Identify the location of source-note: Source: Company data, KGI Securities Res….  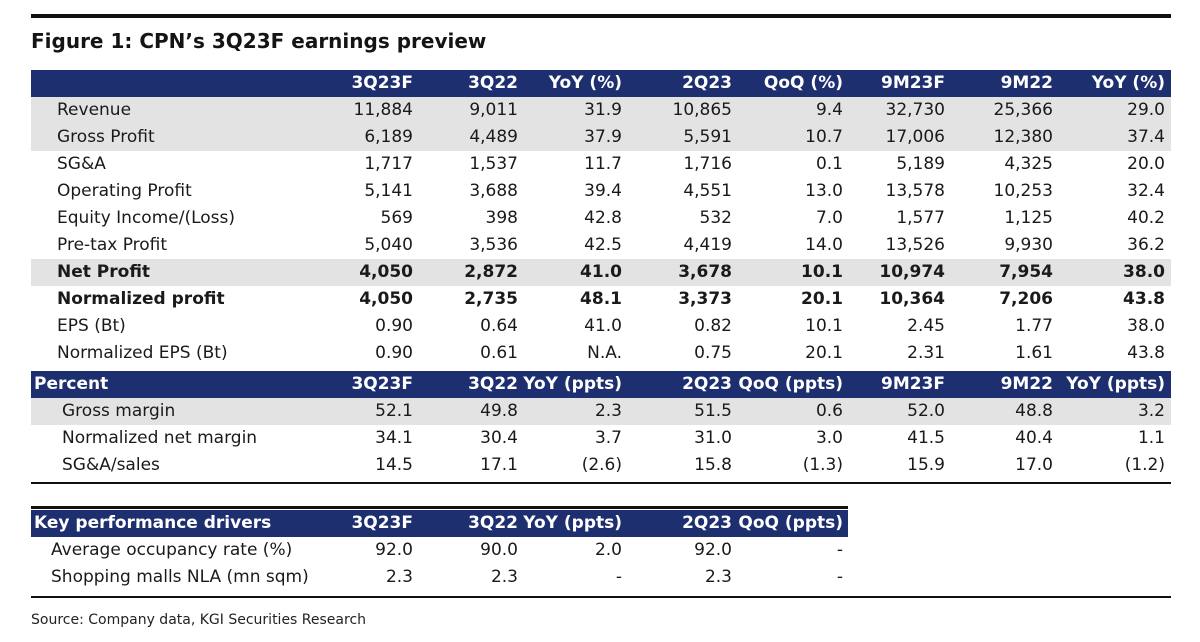
(199, 620).